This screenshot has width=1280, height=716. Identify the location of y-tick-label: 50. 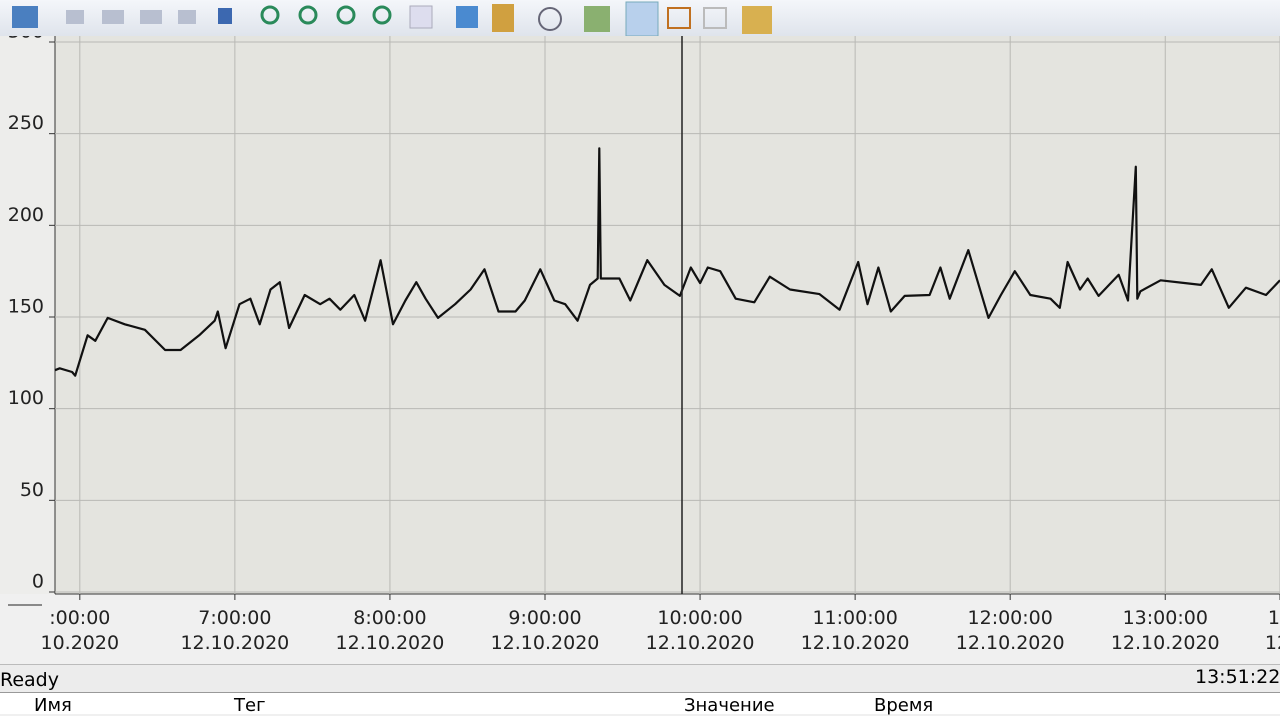
(32, 490).